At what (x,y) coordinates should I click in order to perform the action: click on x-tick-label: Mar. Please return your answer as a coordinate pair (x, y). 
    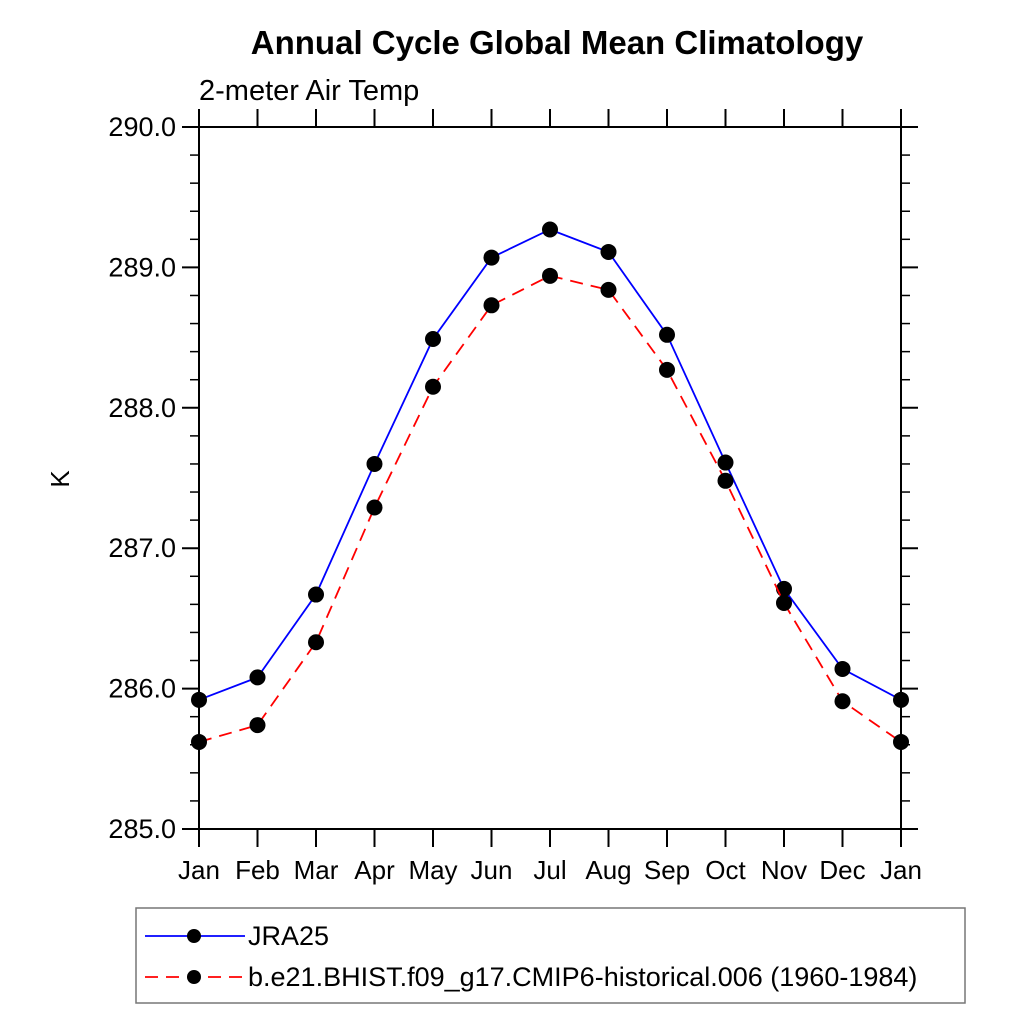
    Looking at the image, I should click on (316, 870).